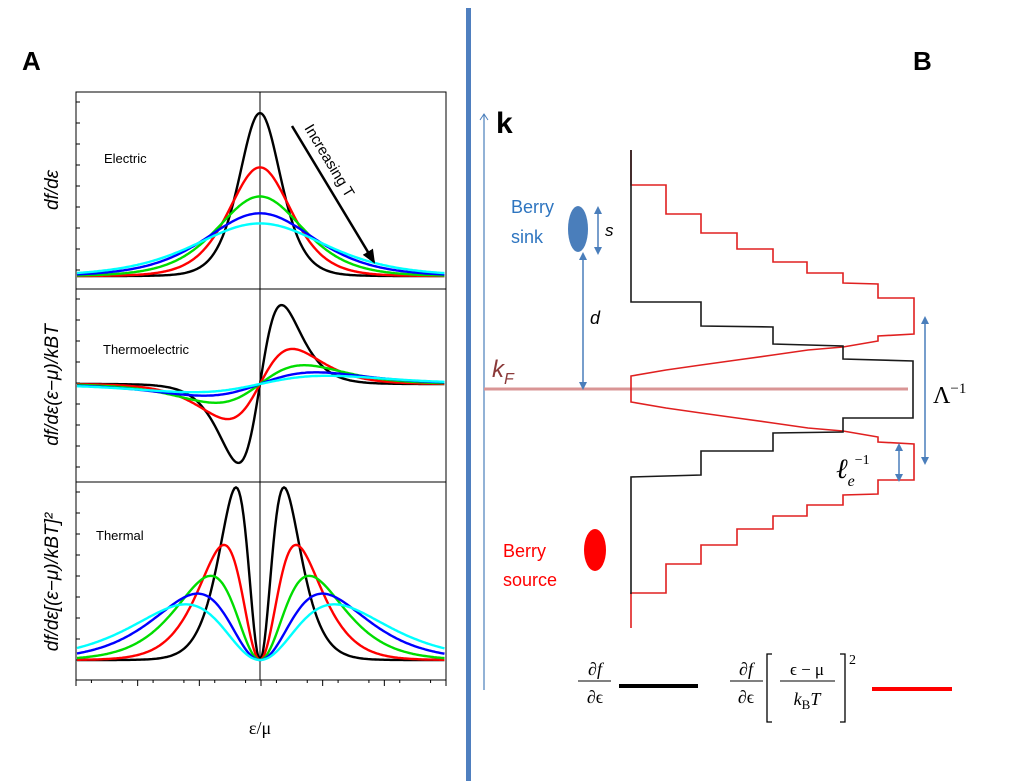  I want to click on panel-b-label: B, so click(922, 61).